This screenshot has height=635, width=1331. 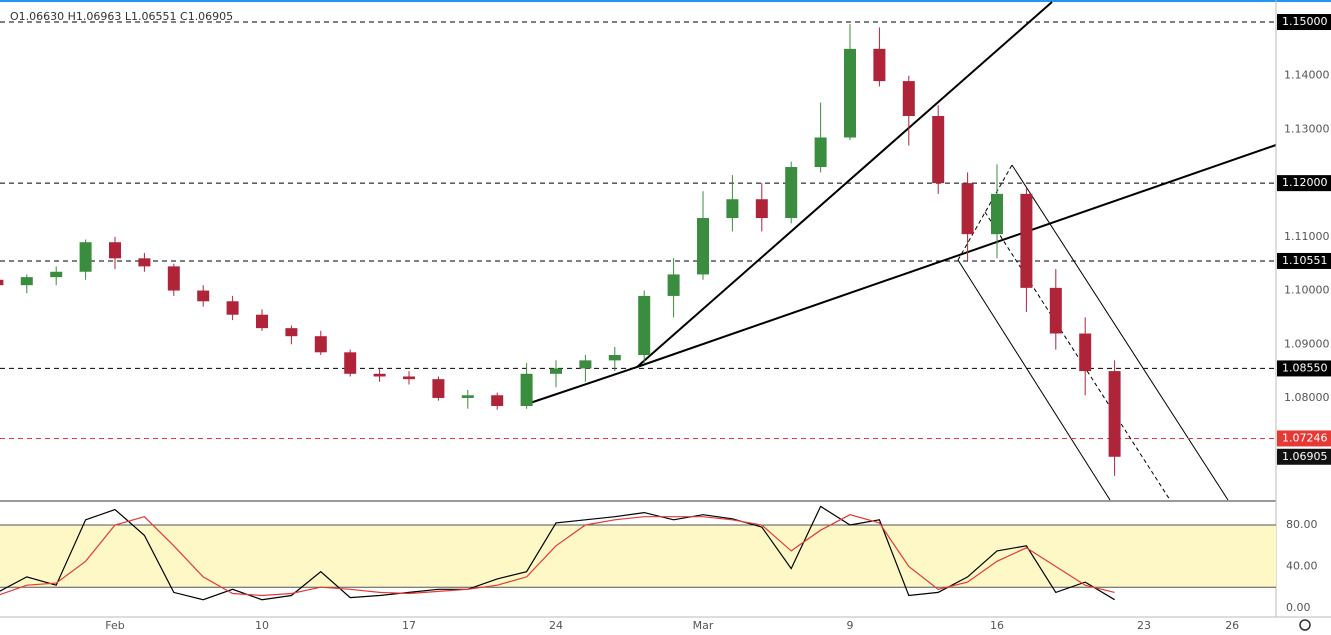 I want to click on x-tick-label: Feb, so click(x=114, y=625).